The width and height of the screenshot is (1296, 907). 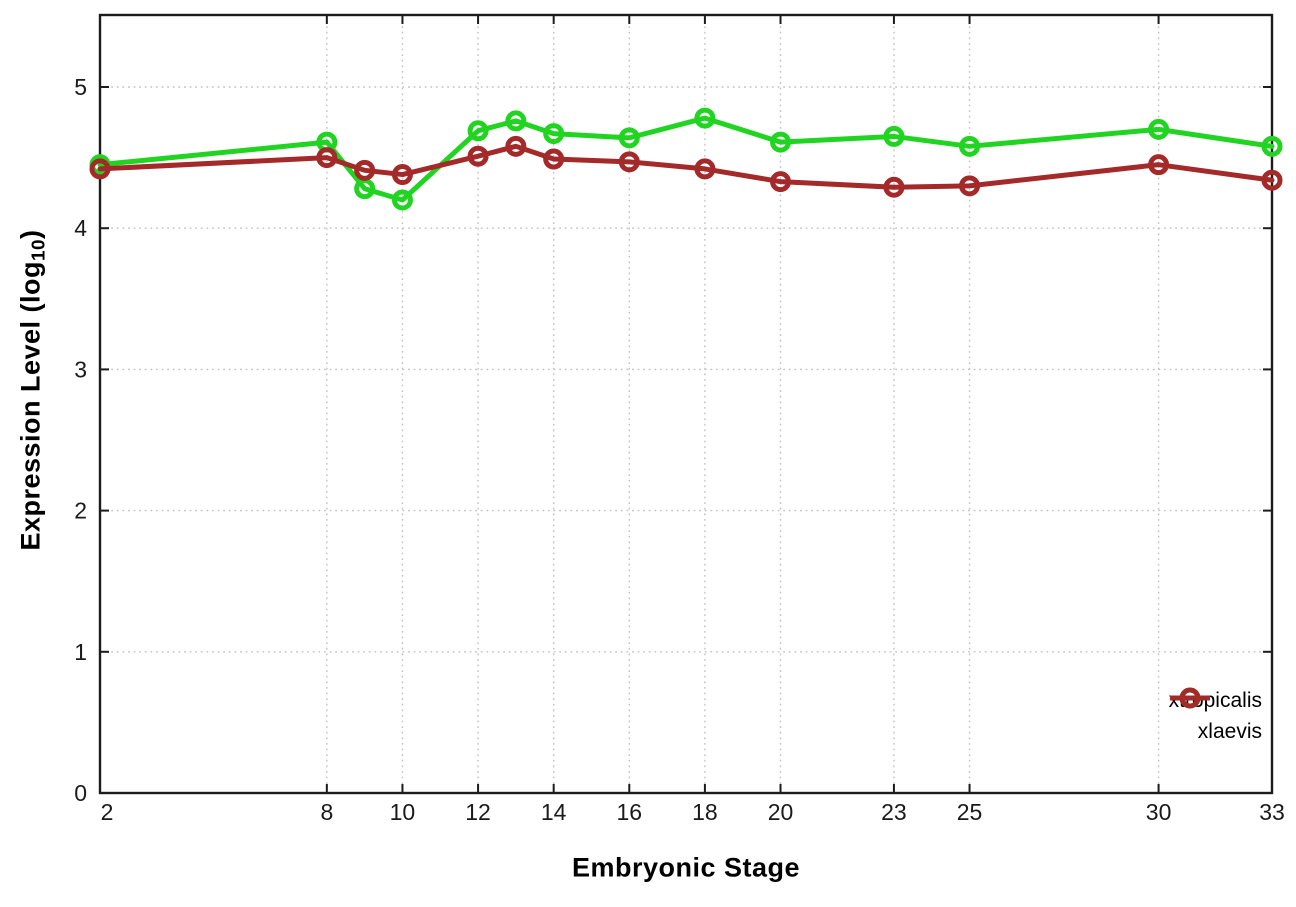 I want to click on x-tick-label: 10, so click(x=403, y=812).